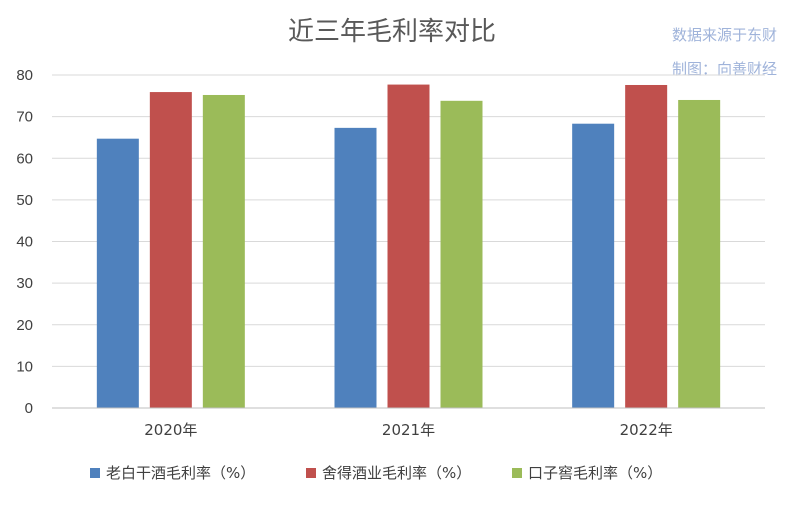 This screenshot has height=506, width=785. What do you see at coordinates (595, 473) in the screenshot?
I see `legend-label: 口子窖毛利率（%）` at bounding box center [595, 473].